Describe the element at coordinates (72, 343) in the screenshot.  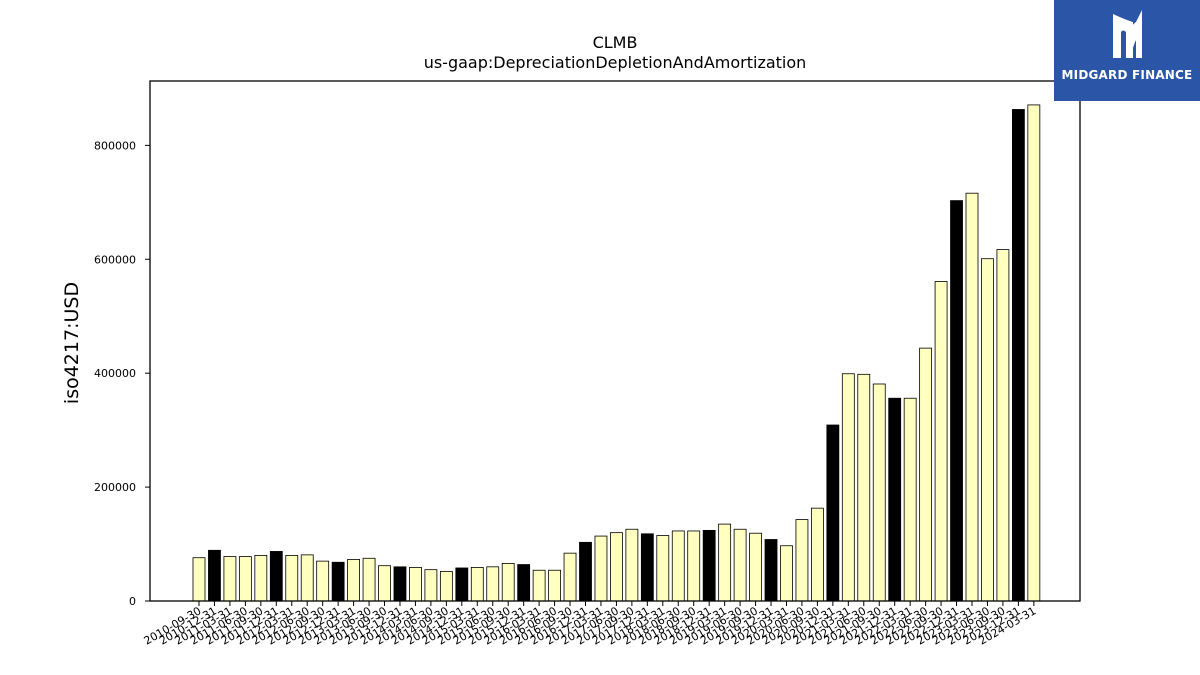
I see `y-axis-label: iso4217:USD` at that location.